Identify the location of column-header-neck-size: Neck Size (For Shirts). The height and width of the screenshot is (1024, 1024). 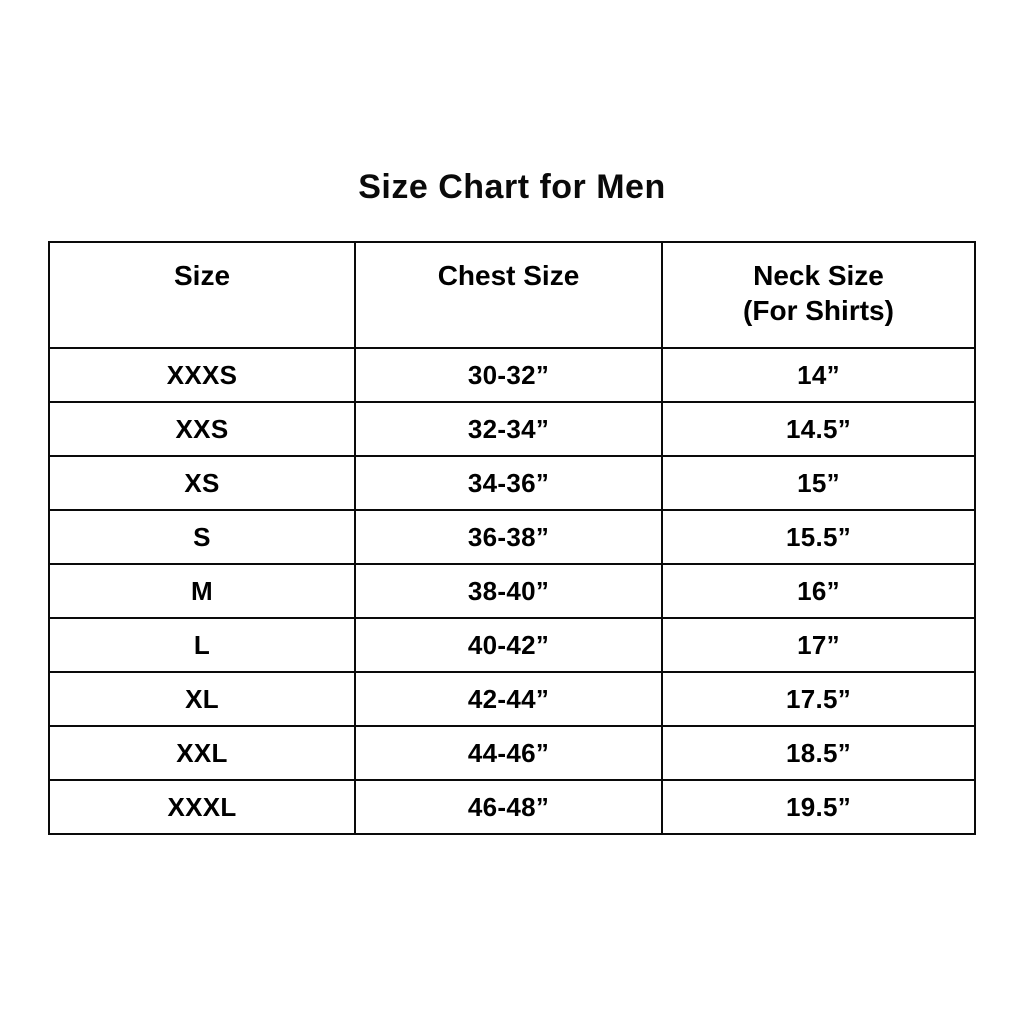
(818, 295).